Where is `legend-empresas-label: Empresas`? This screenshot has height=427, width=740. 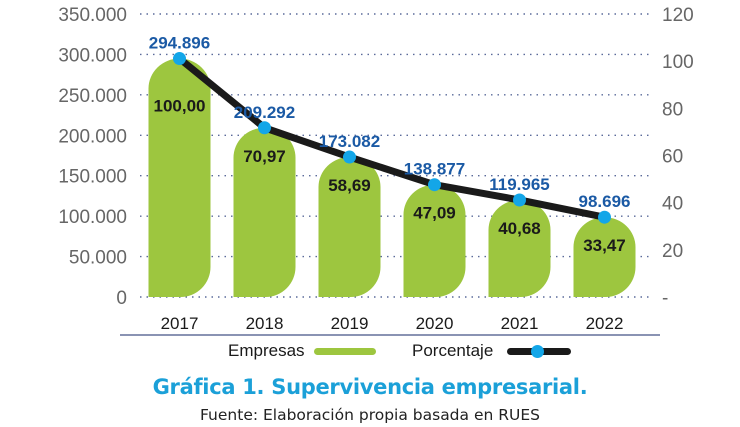 legend-empresas-label: Empresas is located at coordinates (266, 350).